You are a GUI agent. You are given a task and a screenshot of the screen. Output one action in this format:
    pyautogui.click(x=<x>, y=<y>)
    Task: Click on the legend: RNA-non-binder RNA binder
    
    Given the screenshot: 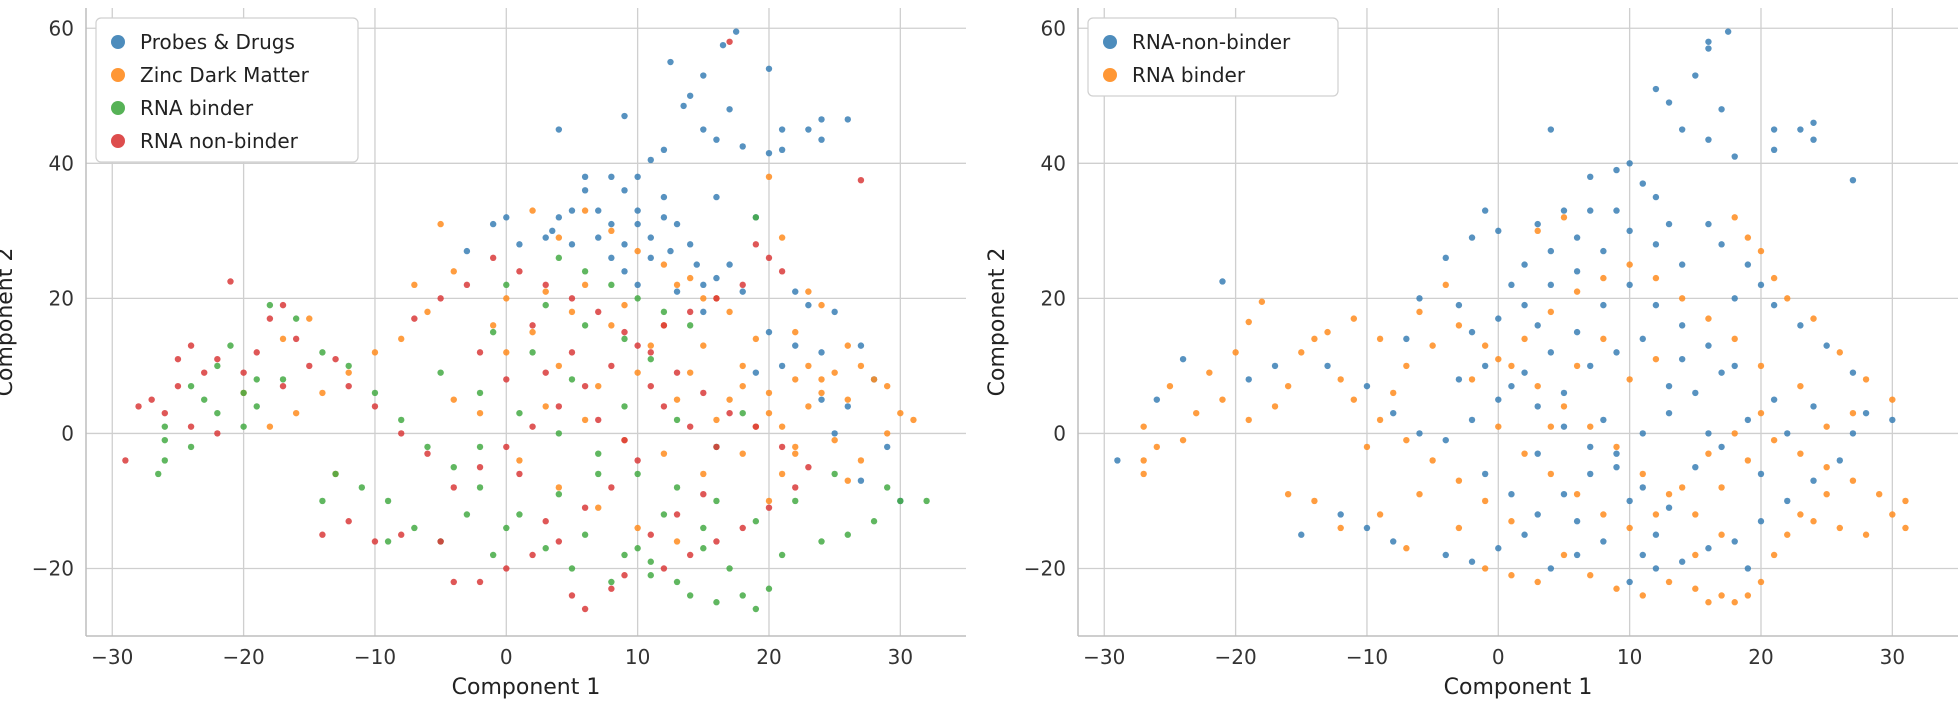 What is the action you would take?
    pyautogui.click(x=1213, y=57)
    